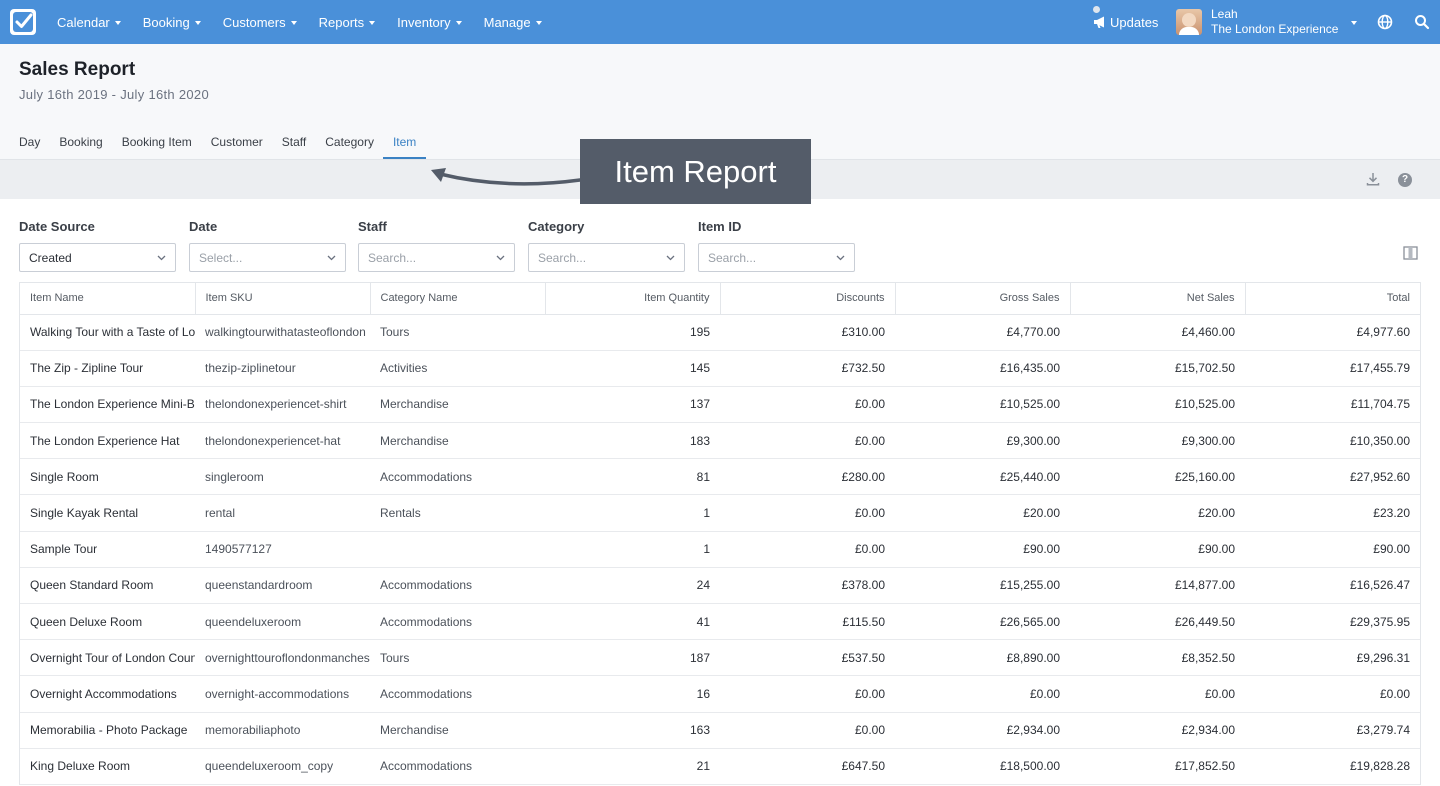 Image resolution: width=1440 pixels, height=786 pixels. I want to click on tab-booking: Booking, so click(81, 142).